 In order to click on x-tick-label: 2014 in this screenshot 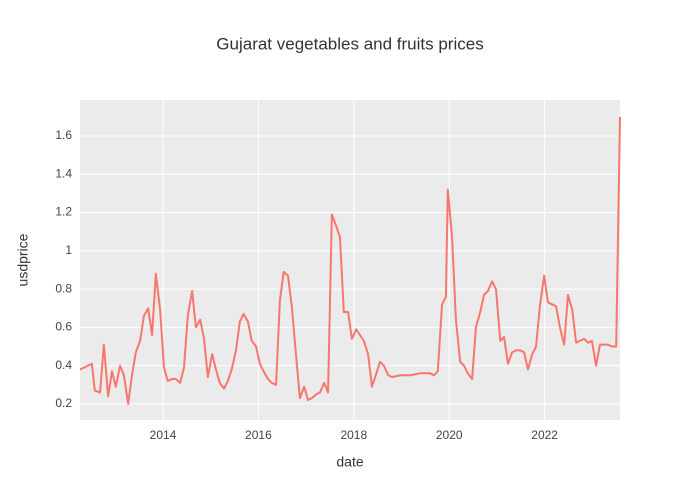, I will do `click(163, 435)`.